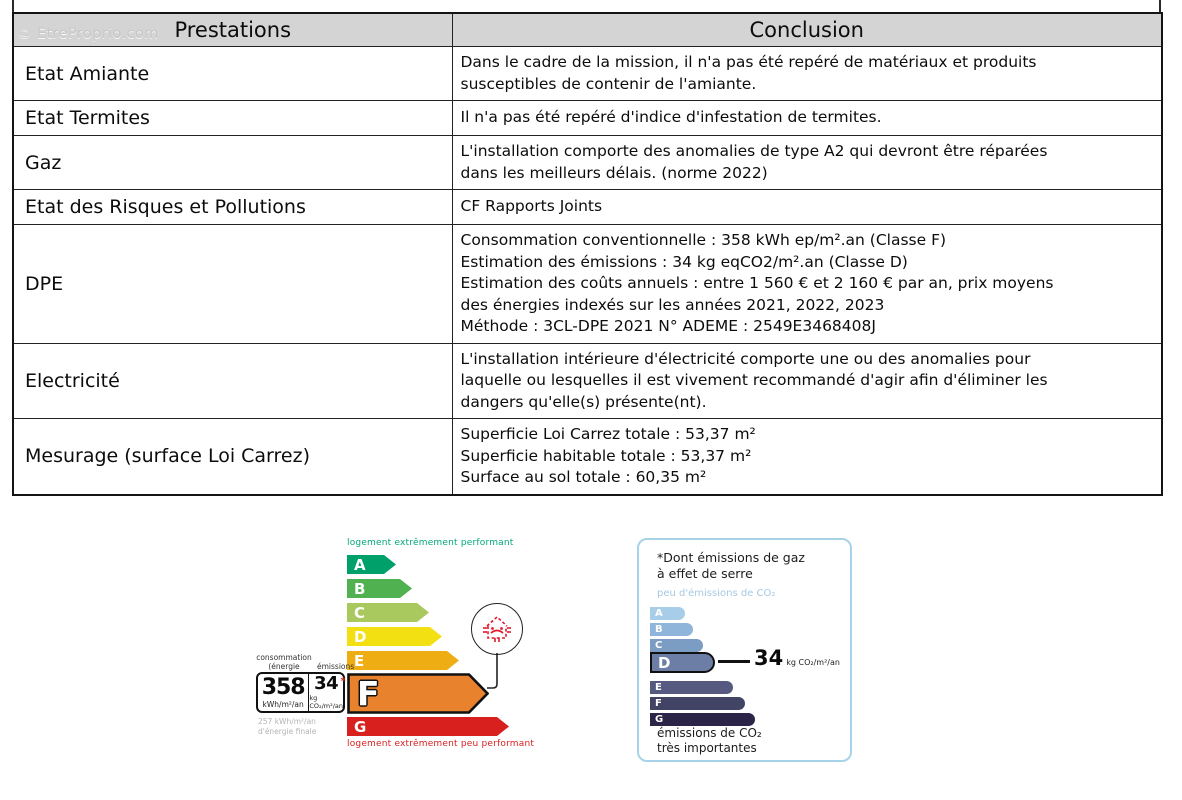 The image size is (1182, 800). What do you see at coordinates (608, 434) in the screenshot?
I see `conclusion-line: Superficie Loi Carrez totale : 53,37 m²` at bounding box center [608, 434].